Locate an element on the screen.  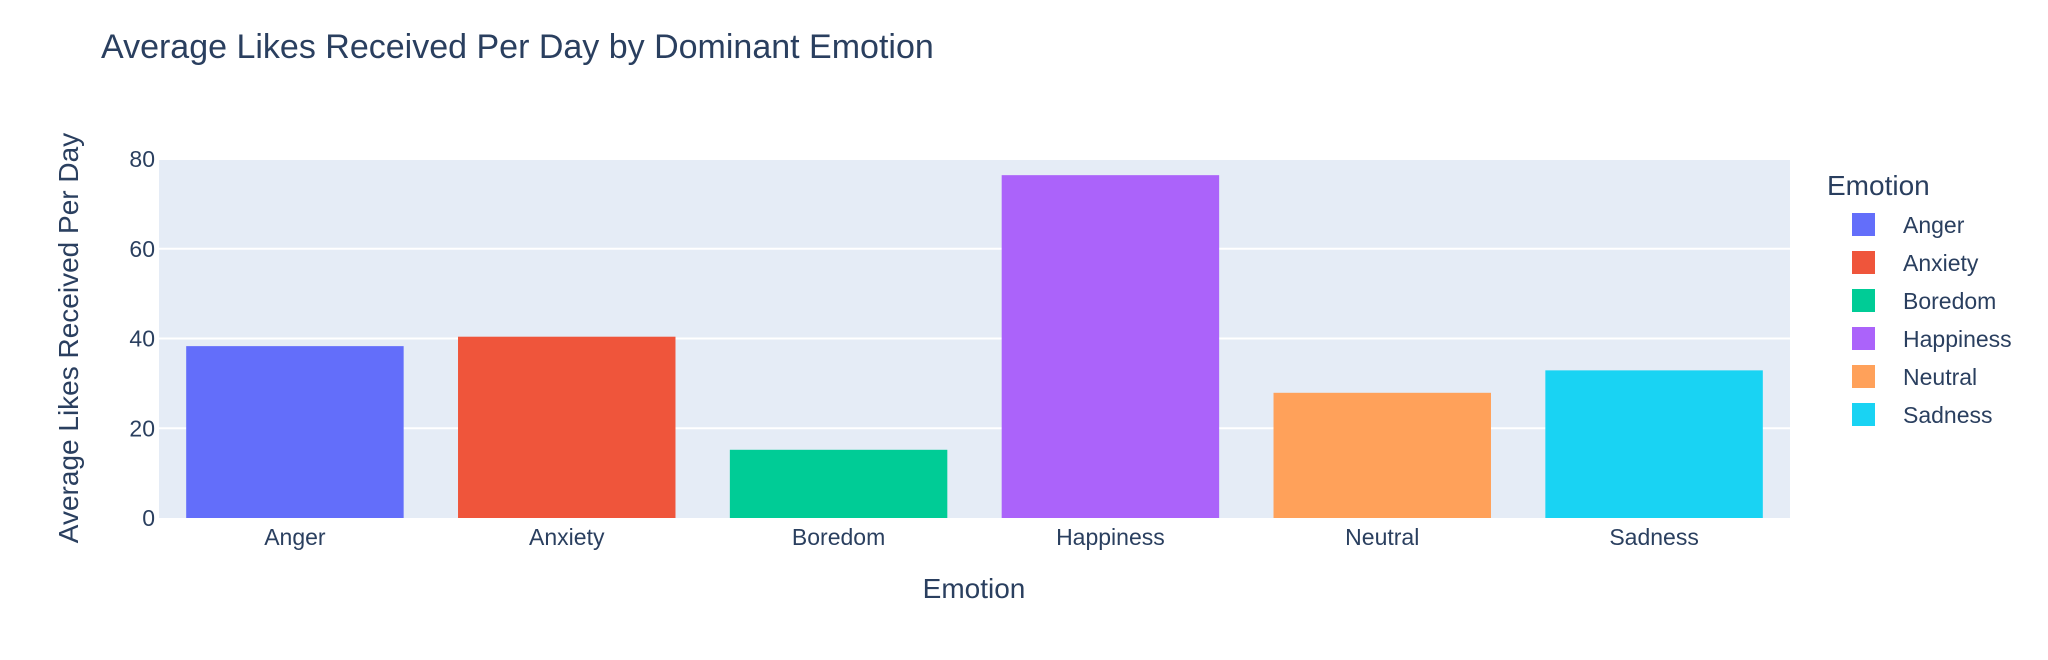
y-tick-labels: 0 20 40 60 80 is located at coordinates (142, 338).